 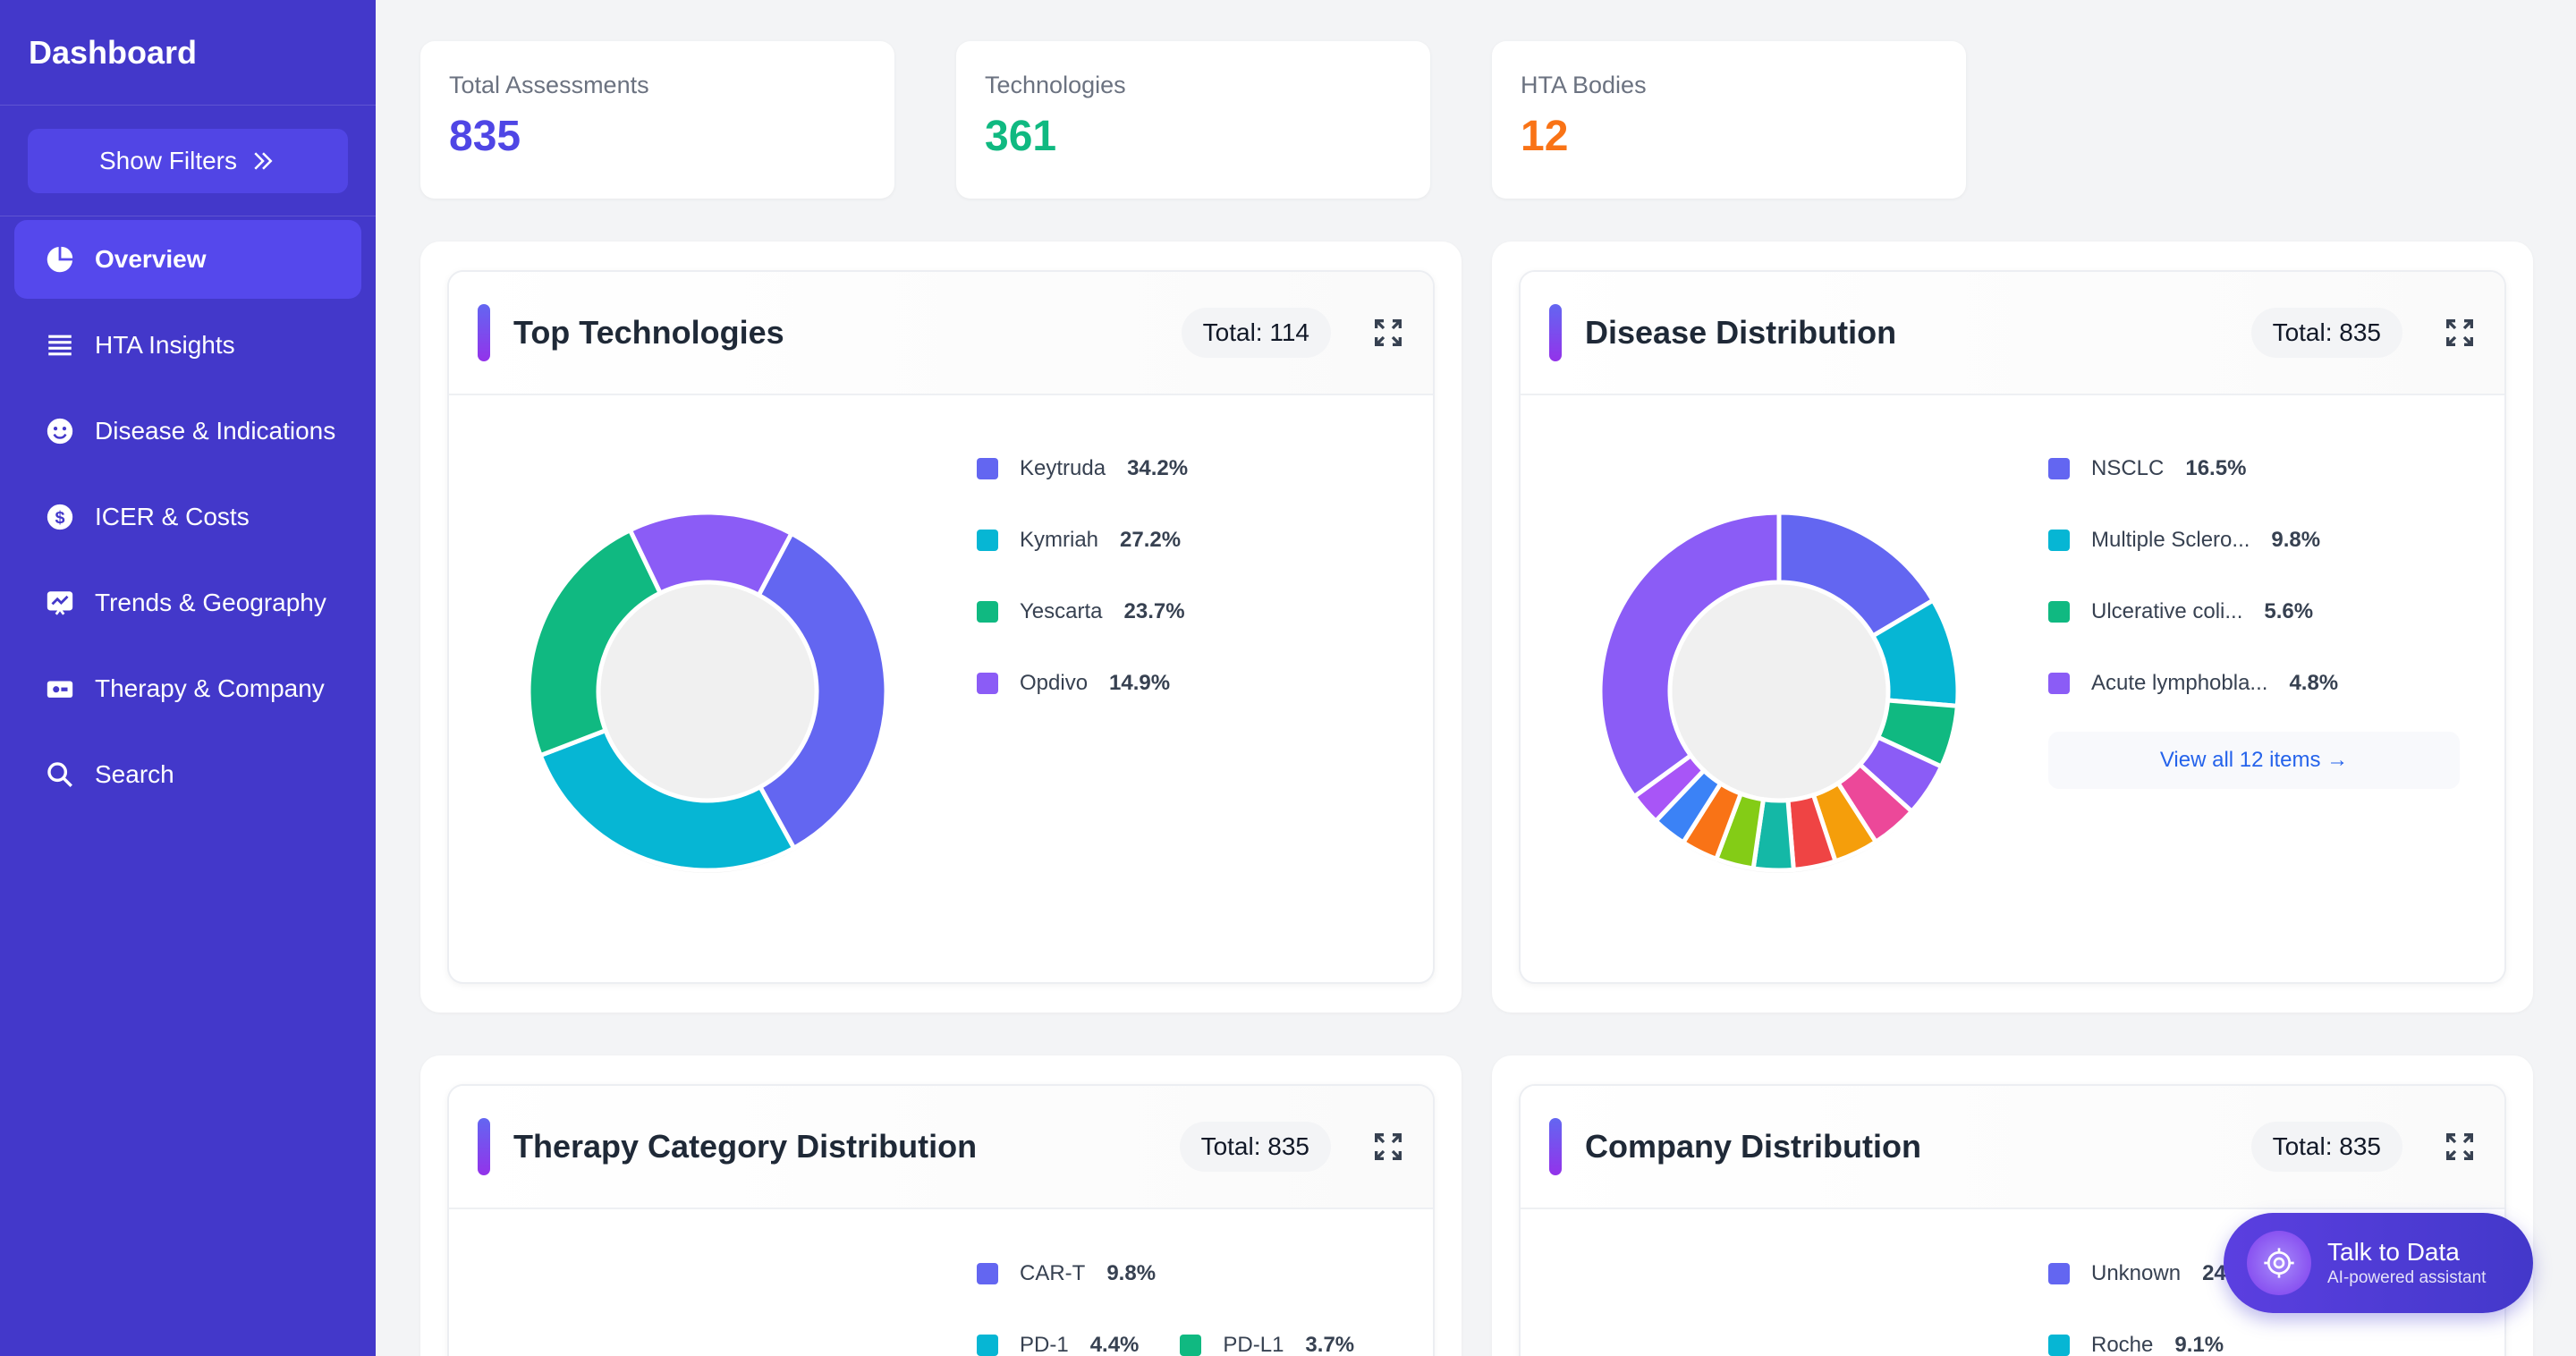 I want to click on sidebar-item-disease: Disease & Indications, so click(x=187, y=431).